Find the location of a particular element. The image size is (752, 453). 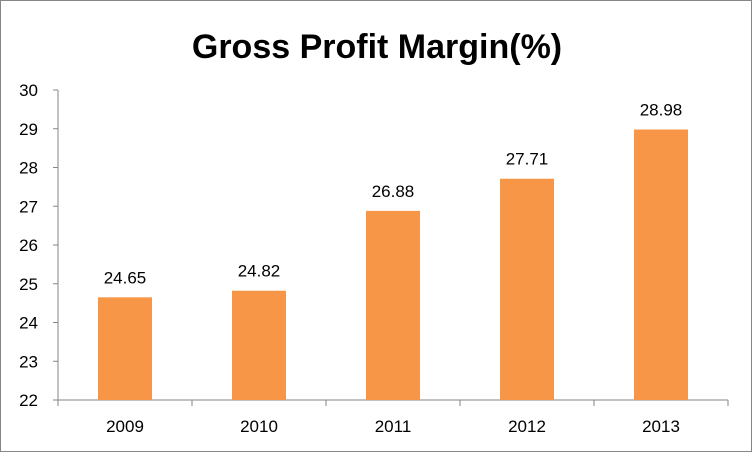

data-label: 28.98 is located at coordinates (661, 110).